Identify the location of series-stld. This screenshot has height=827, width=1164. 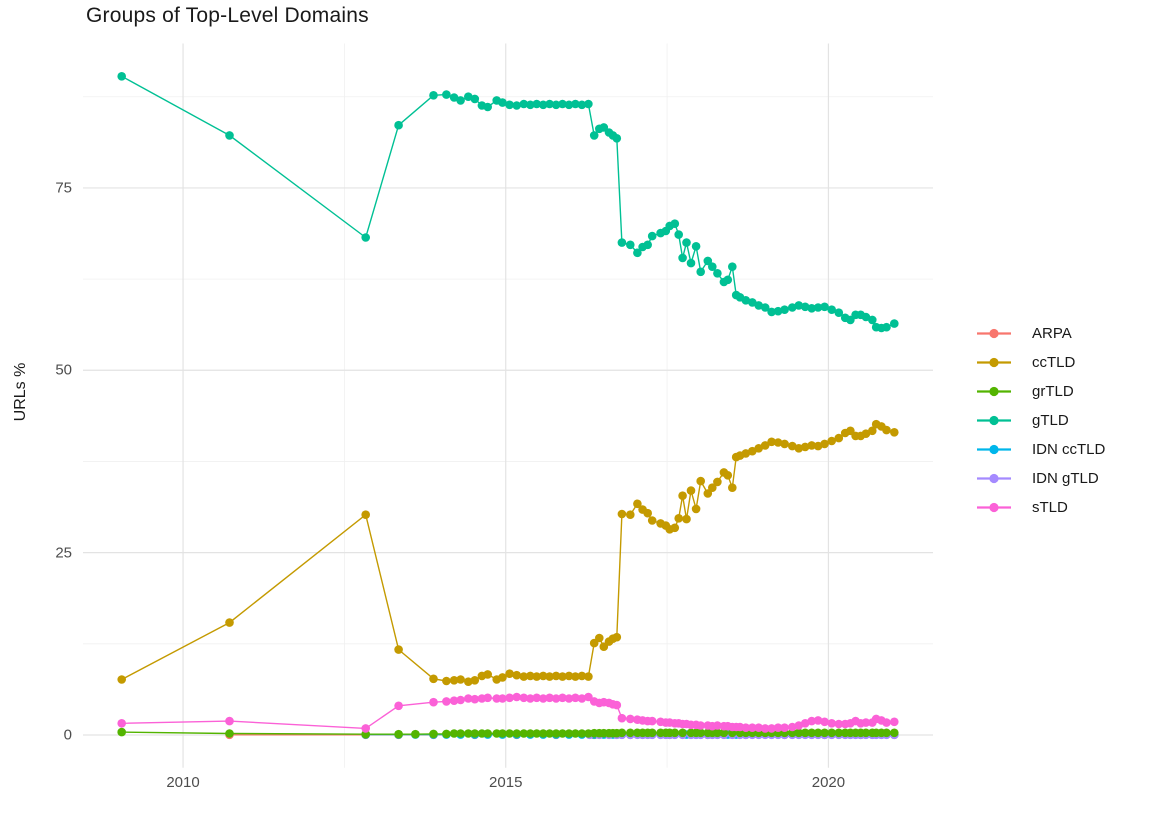
(508, 712).